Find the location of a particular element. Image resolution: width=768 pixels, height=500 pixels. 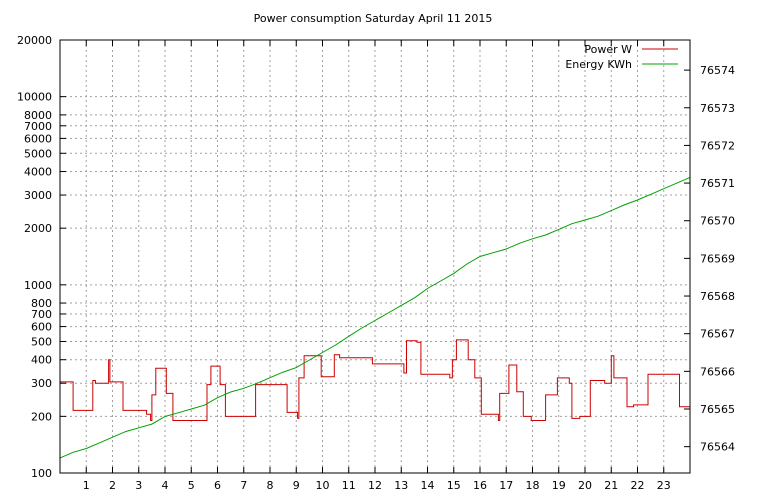

y-tick-label: 10000 is located at coordinates (34, 97).